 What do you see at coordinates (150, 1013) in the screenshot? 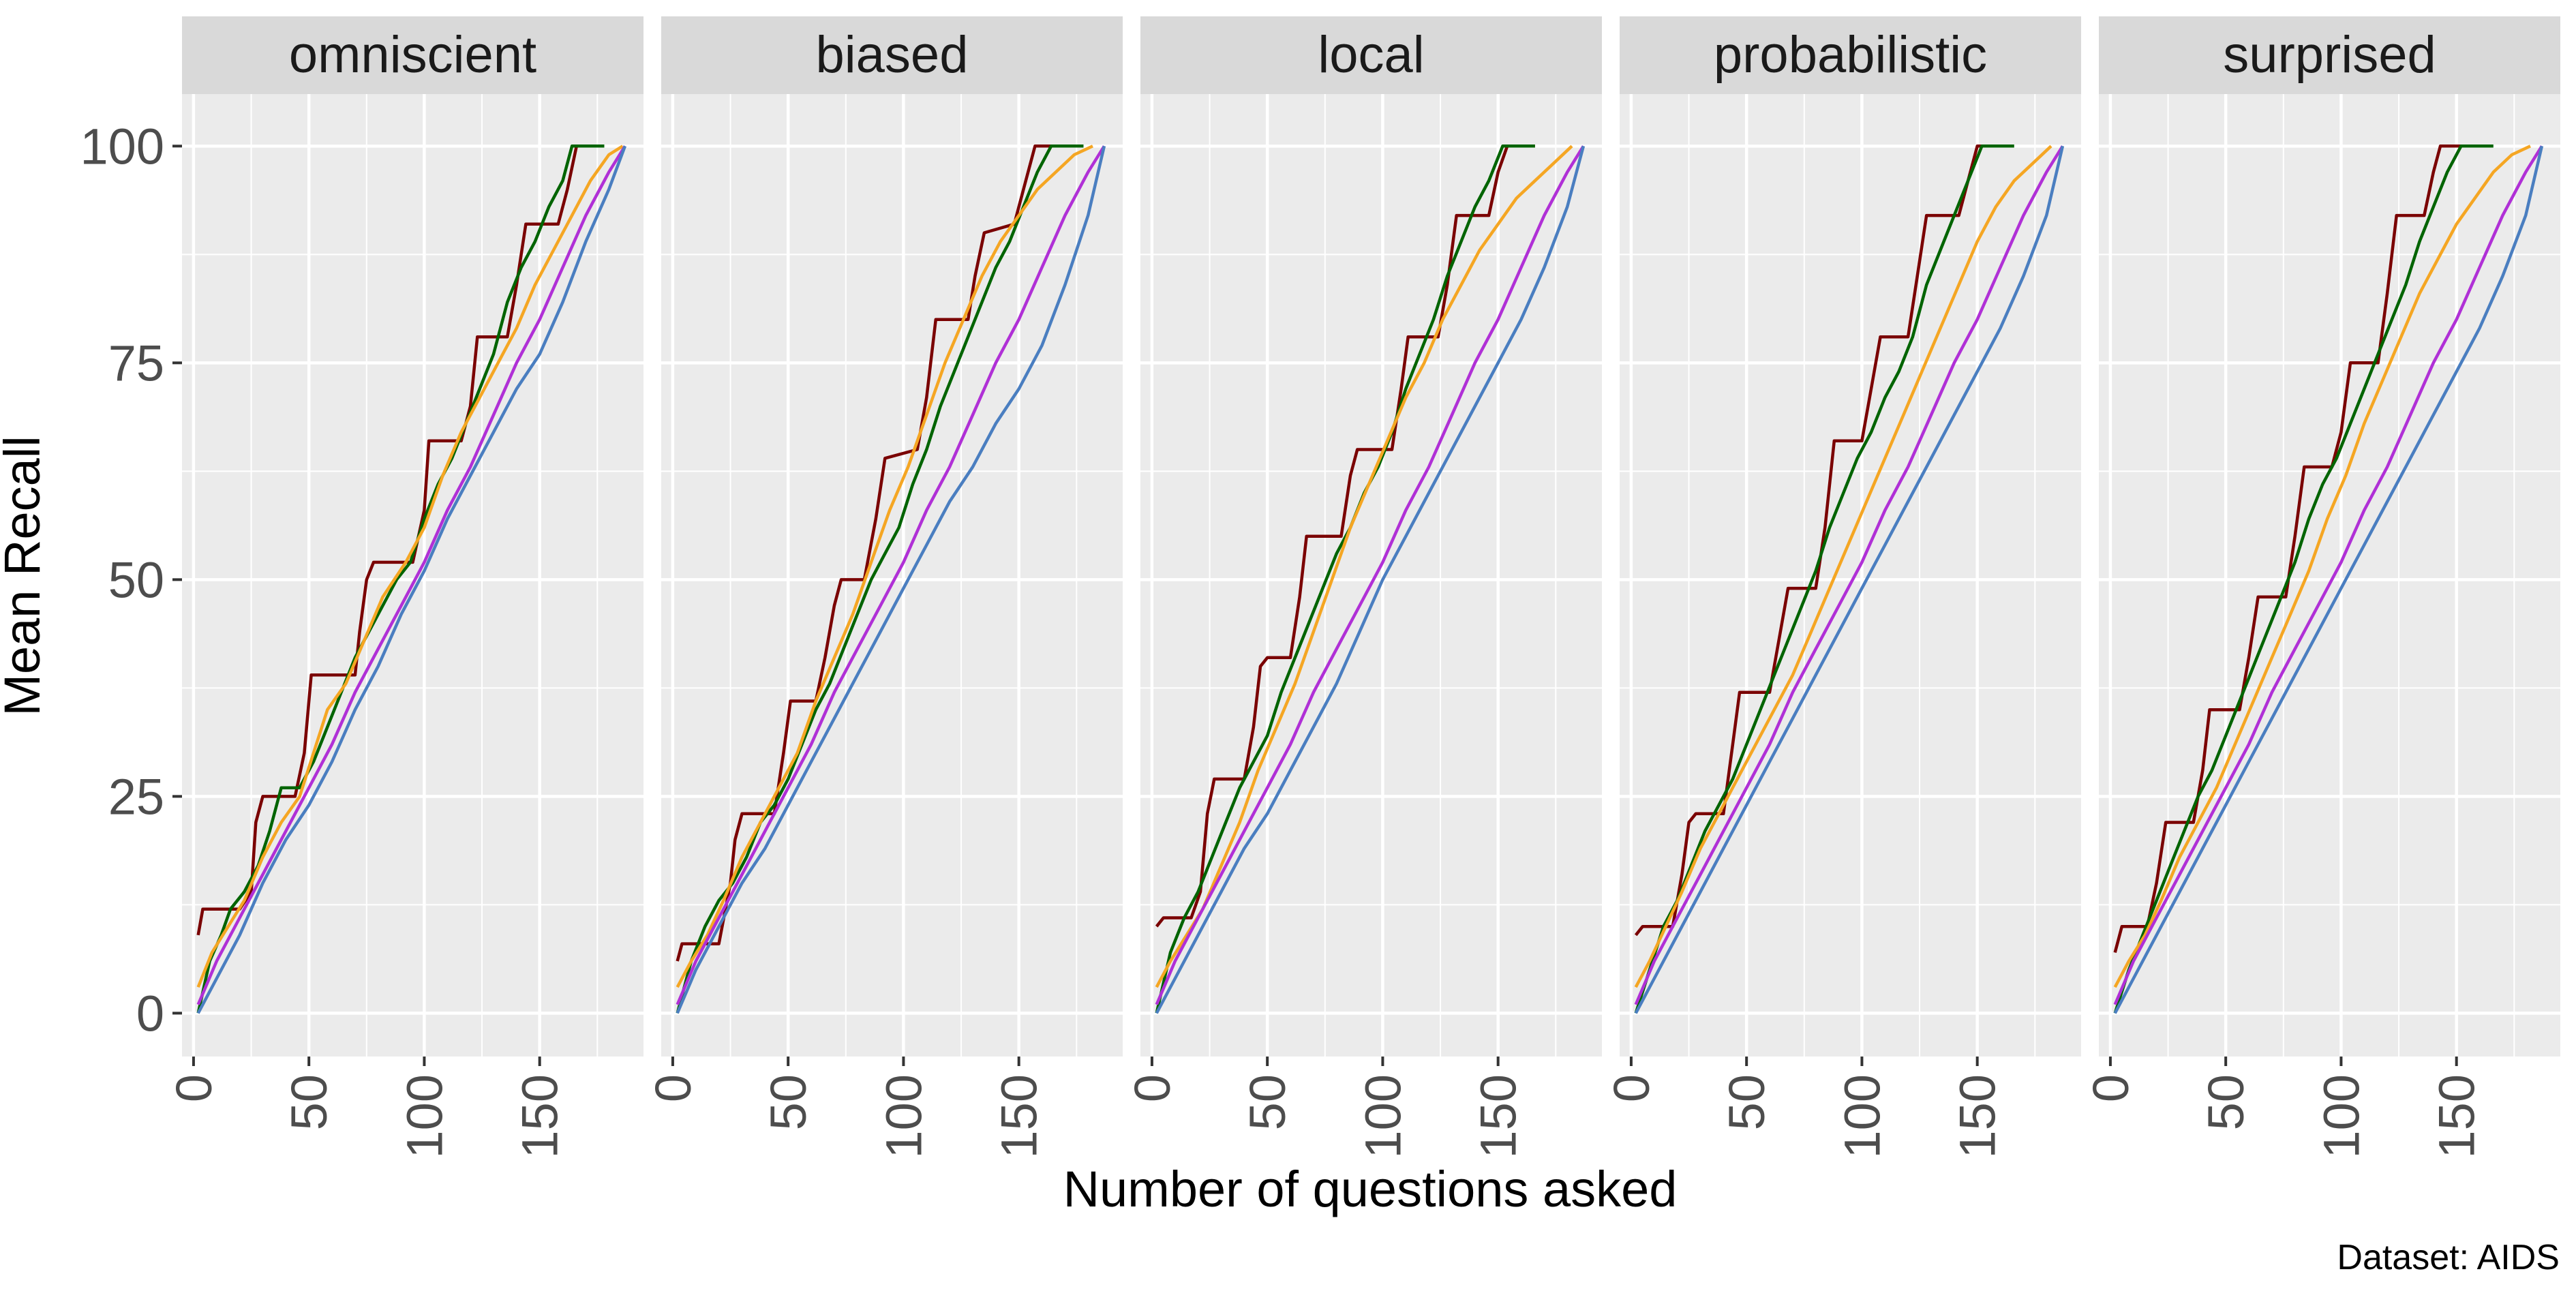
I see `y-tick-label: 0` at bounding box center [150, 1013].